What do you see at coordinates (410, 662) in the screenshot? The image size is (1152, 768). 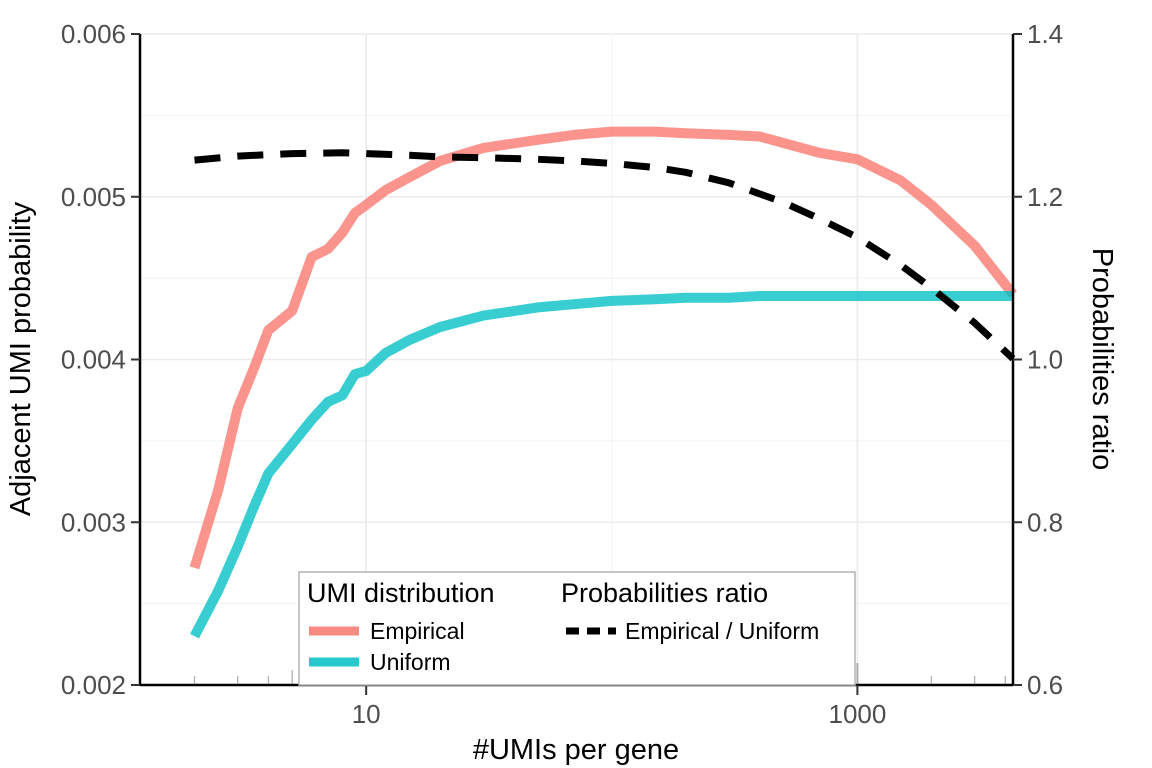 I see `legend-label-uniform: Uniform` at bounding box center [410, 662].